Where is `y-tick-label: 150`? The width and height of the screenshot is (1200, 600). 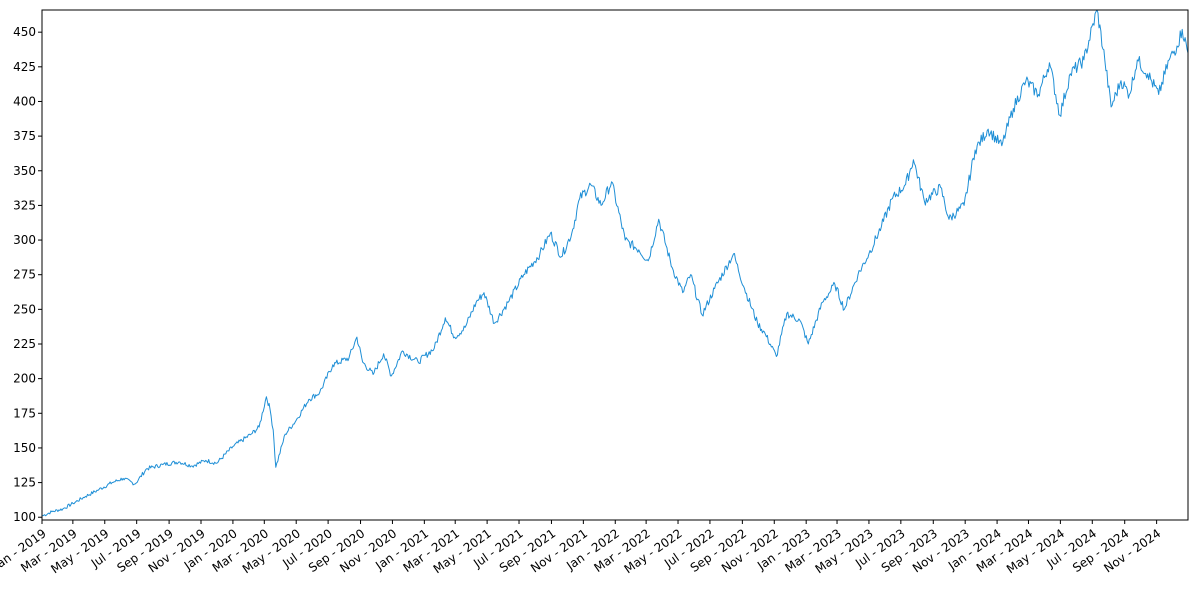
y-tick-label: 150 is located at coordinates (24, 448).